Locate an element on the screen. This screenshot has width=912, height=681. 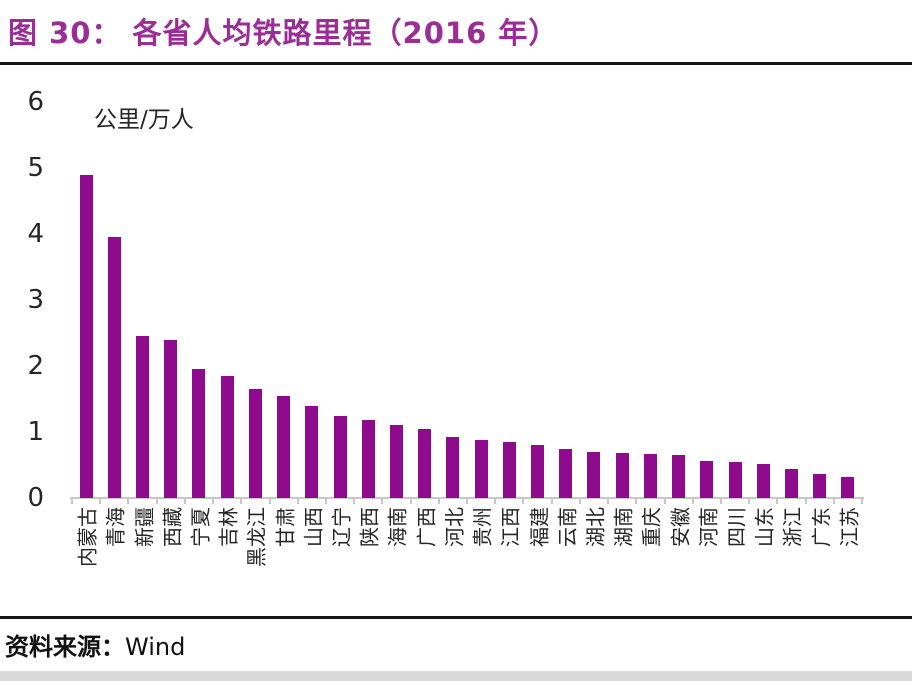
bottom-strip is located at coordinates (456, 676).